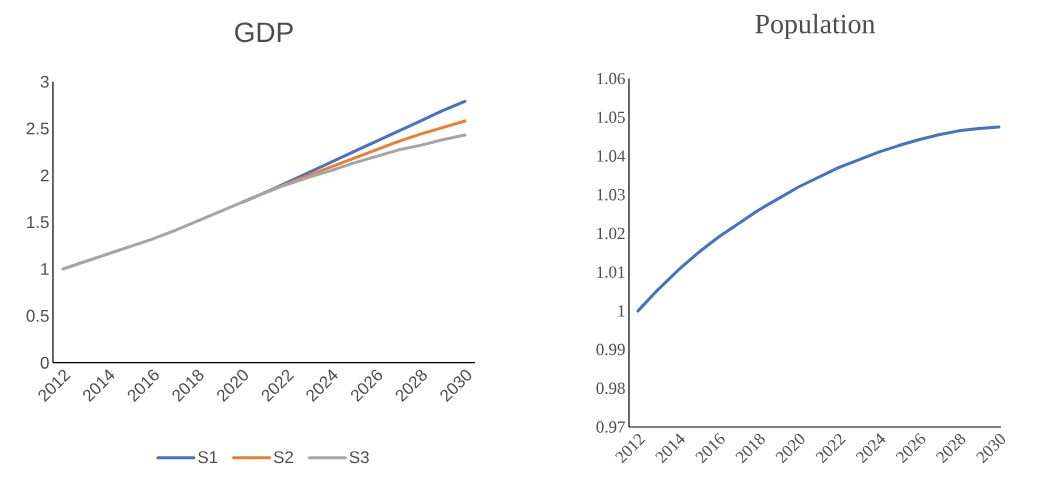 This screenshot has height=490, width=1041. I want to click on y-tick-label: 3, so click(44, 81).